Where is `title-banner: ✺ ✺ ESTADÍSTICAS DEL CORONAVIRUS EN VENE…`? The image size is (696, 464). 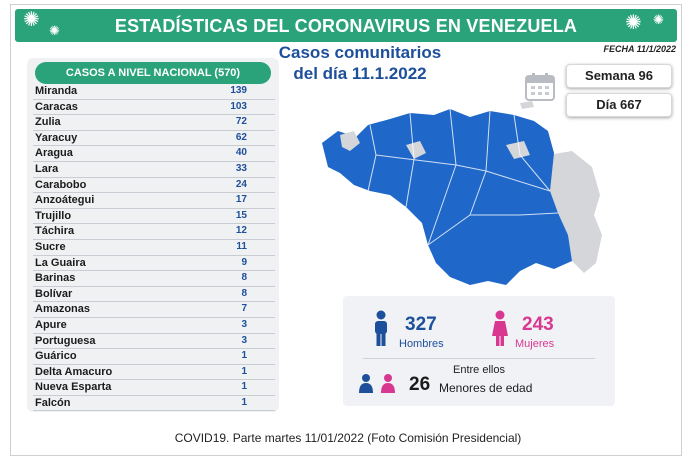
title-banner: ✺ ✺ ESTADÍSTICAS DEL CORONAVIRUS EN VENE… is located at coordinates (346, 25).